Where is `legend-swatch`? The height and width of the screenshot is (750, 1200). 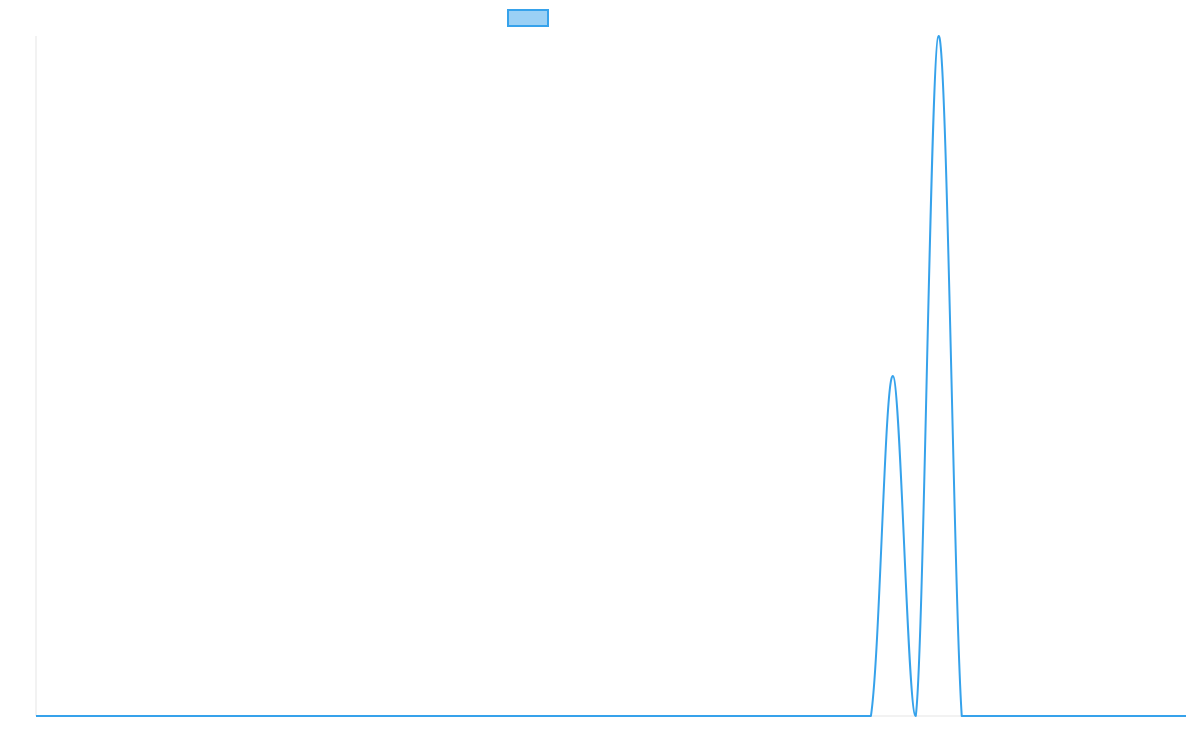 legend-swatch is located at coordinates (528, 18).